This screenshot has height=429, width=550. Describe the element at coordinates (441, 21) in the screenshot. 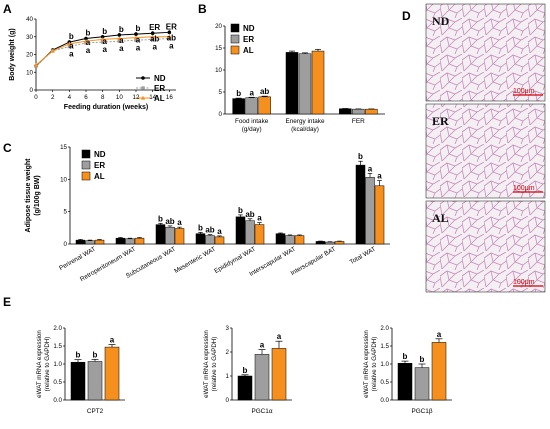

I see `histology-label-nd: ND` at that location.